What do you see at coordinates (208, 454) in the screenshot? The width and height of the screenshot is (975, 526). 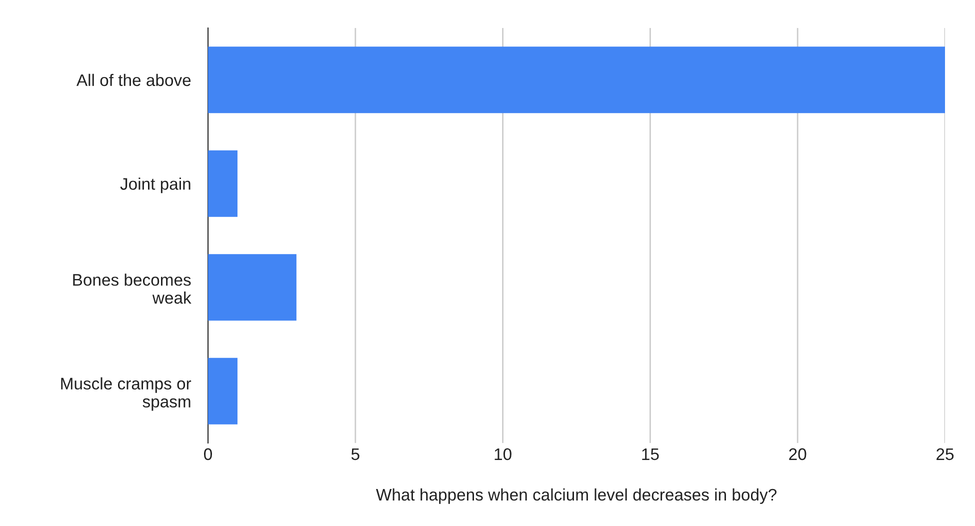 I see `x-tick-label: 0` at bounding box center [208, 454].